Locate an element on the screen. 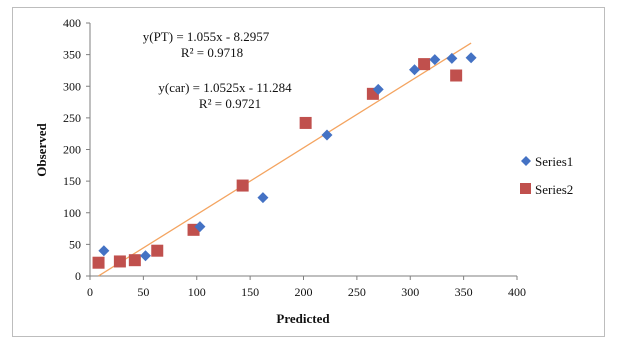 This screenshot has height=348, width=619. y-tick-label: 0 is located at coordinates (78, 276).